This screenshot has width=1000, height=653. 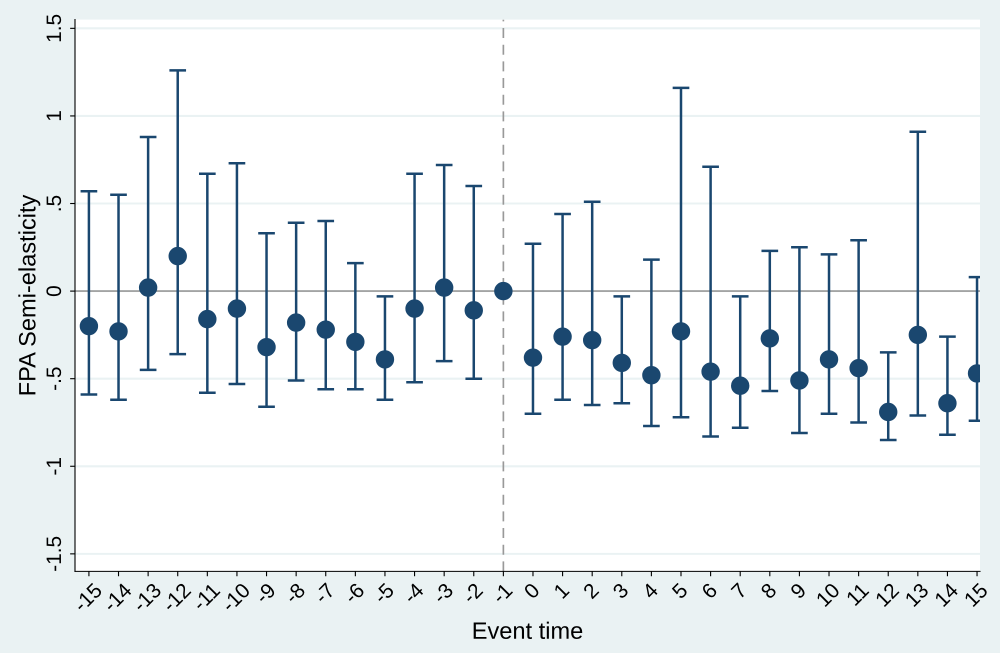 What do you see at coordinates (413, 593) in the screenshot?
I see `x-tick-label: -4` at bounding box center [413, 593].